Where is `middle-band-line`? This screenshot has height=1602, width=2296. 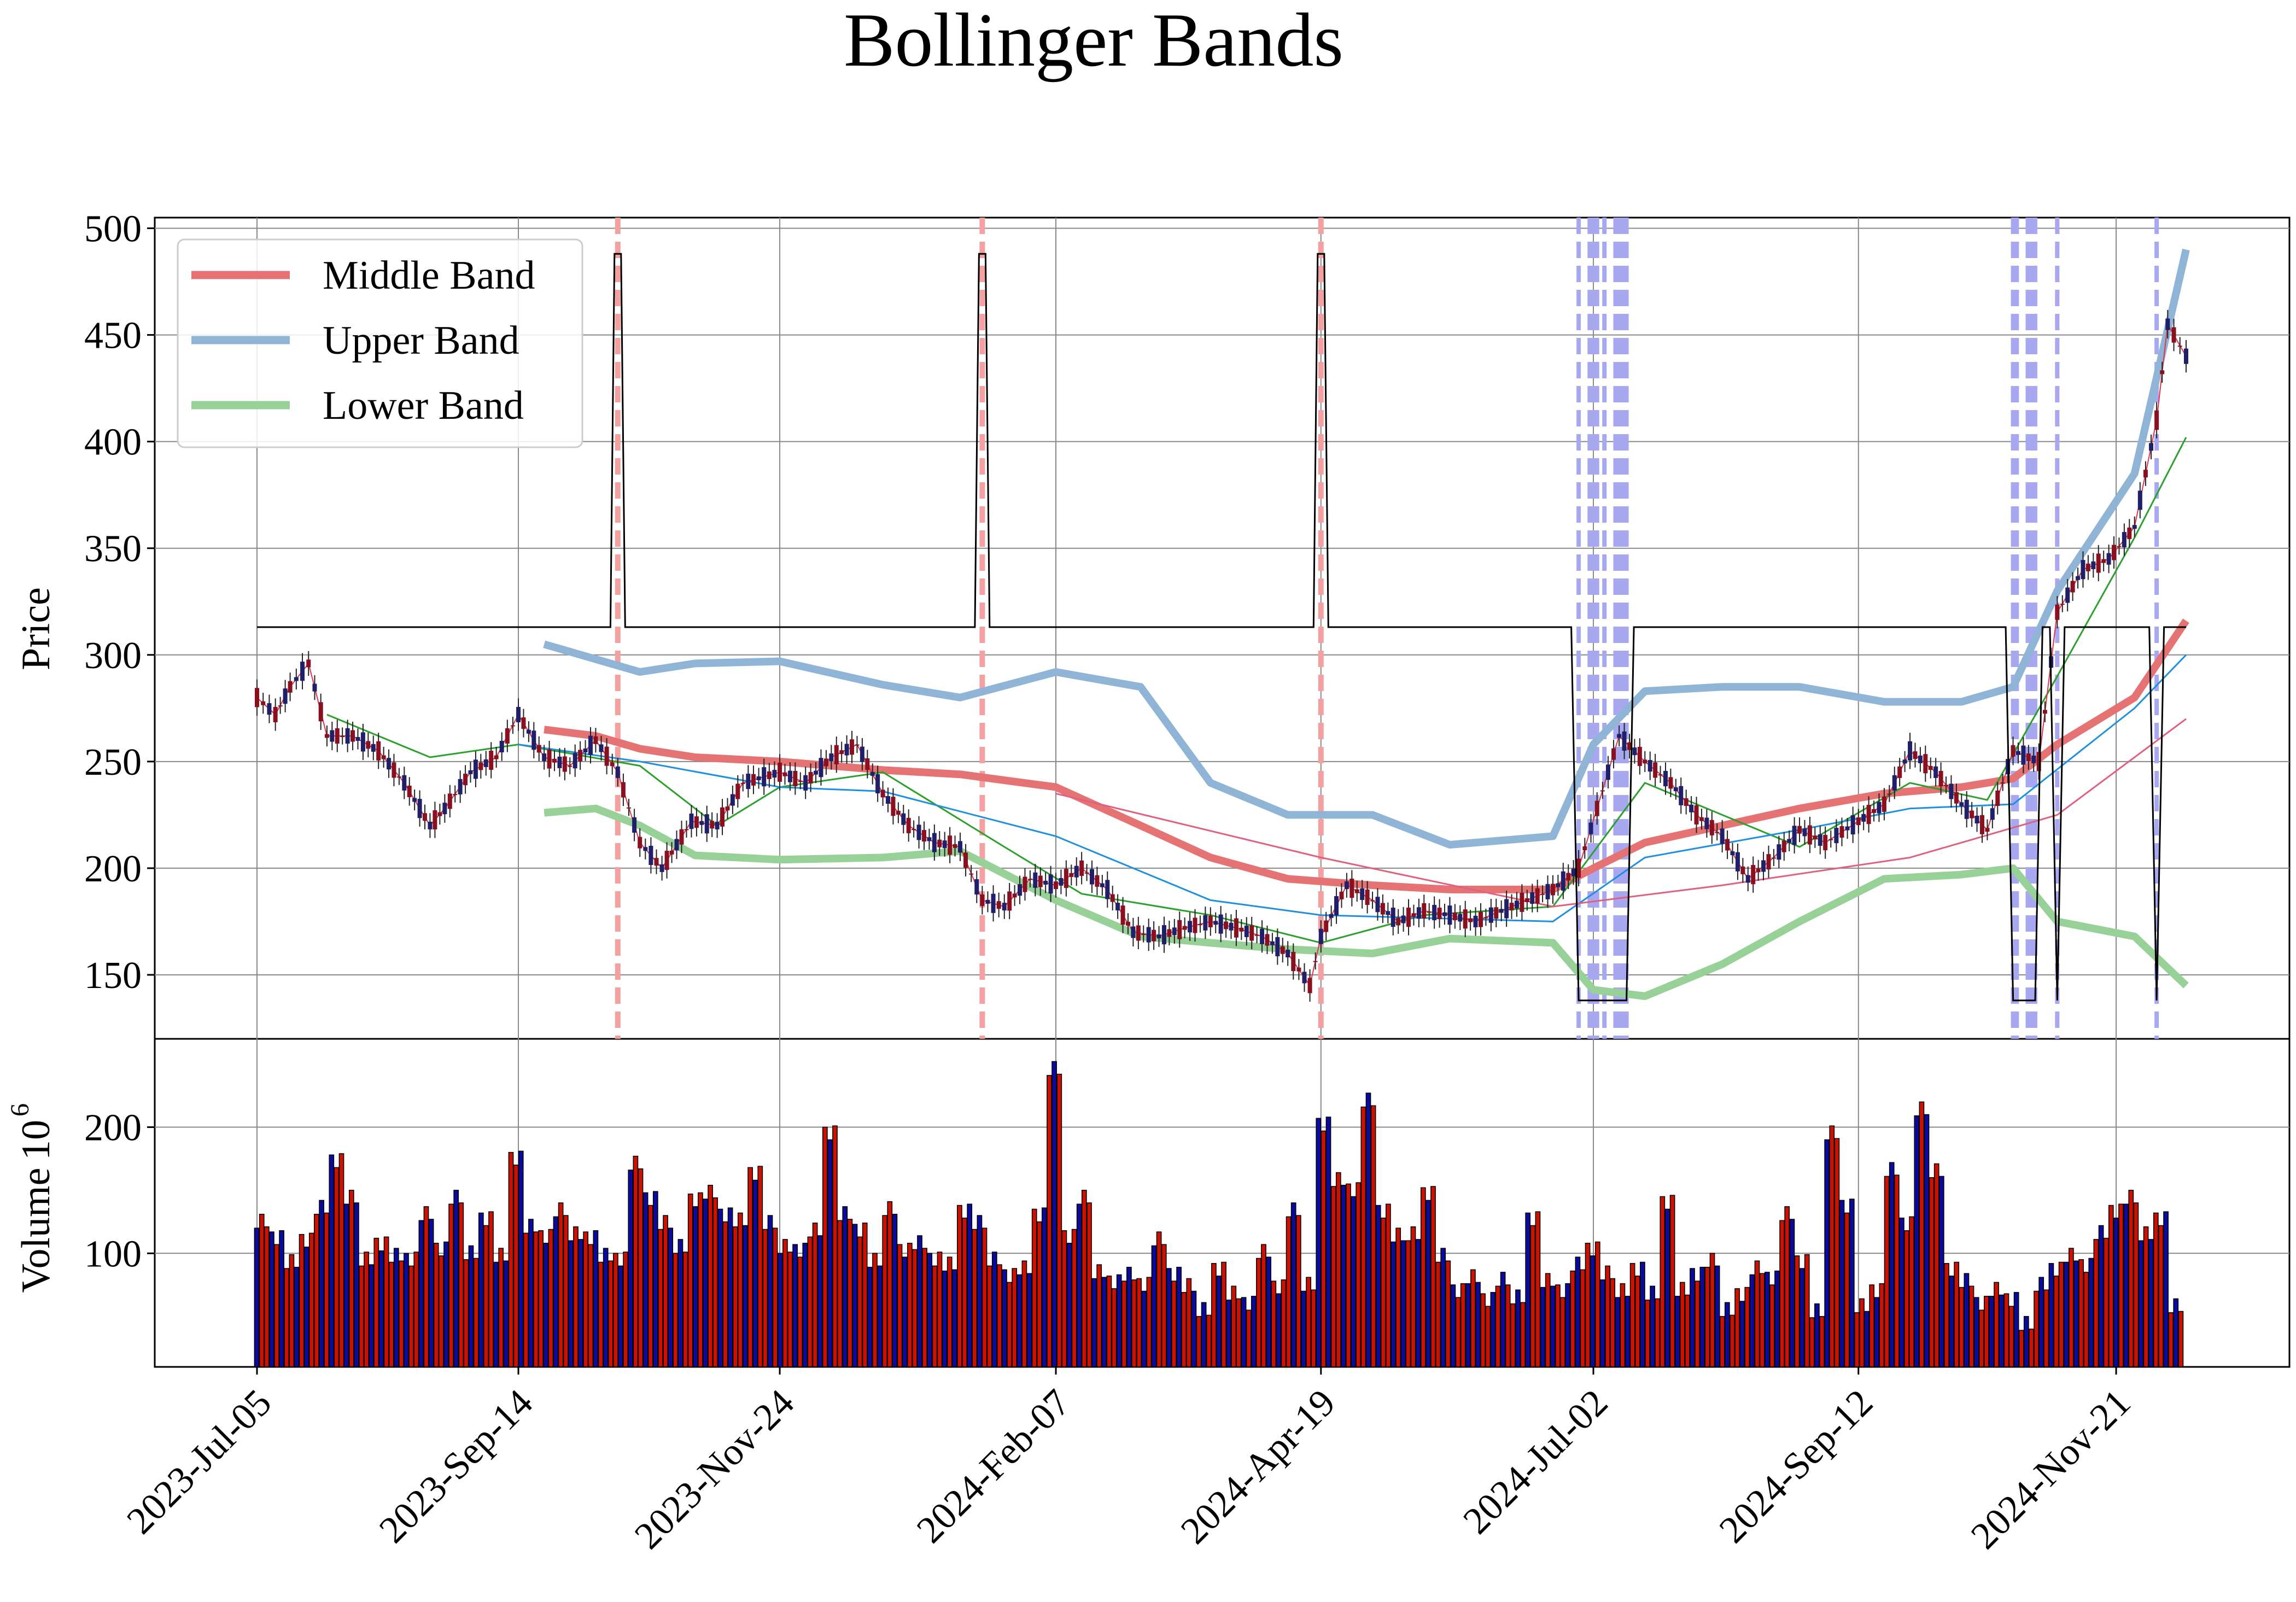
middle-band-line is located at coordinates (1366, 755).